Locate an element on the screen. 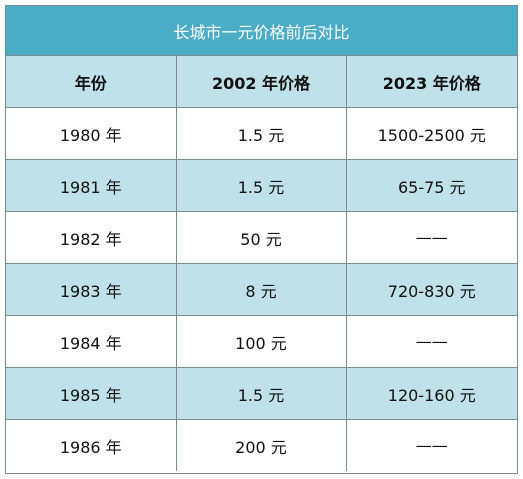  cell-price-2002: 8 元 is located at coordinates (261, 289).